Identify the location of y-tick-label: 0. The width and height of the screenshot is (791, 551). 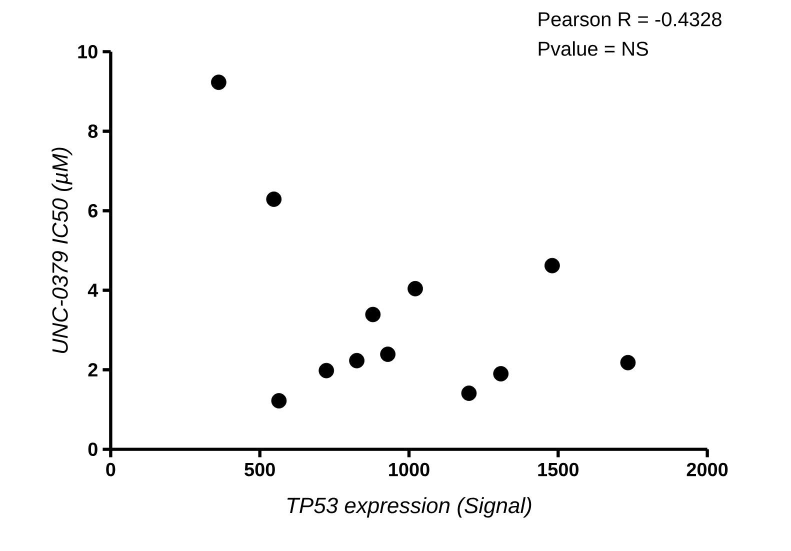
(93, 449).